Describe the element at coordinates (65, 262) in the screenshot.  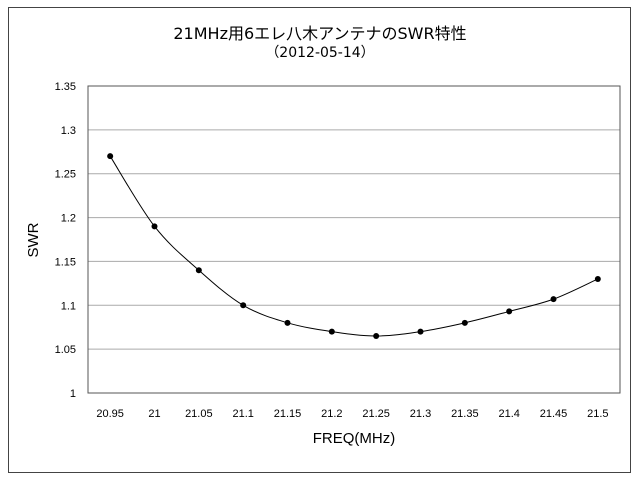
I see `y-tick-label: 1.15` at that location.